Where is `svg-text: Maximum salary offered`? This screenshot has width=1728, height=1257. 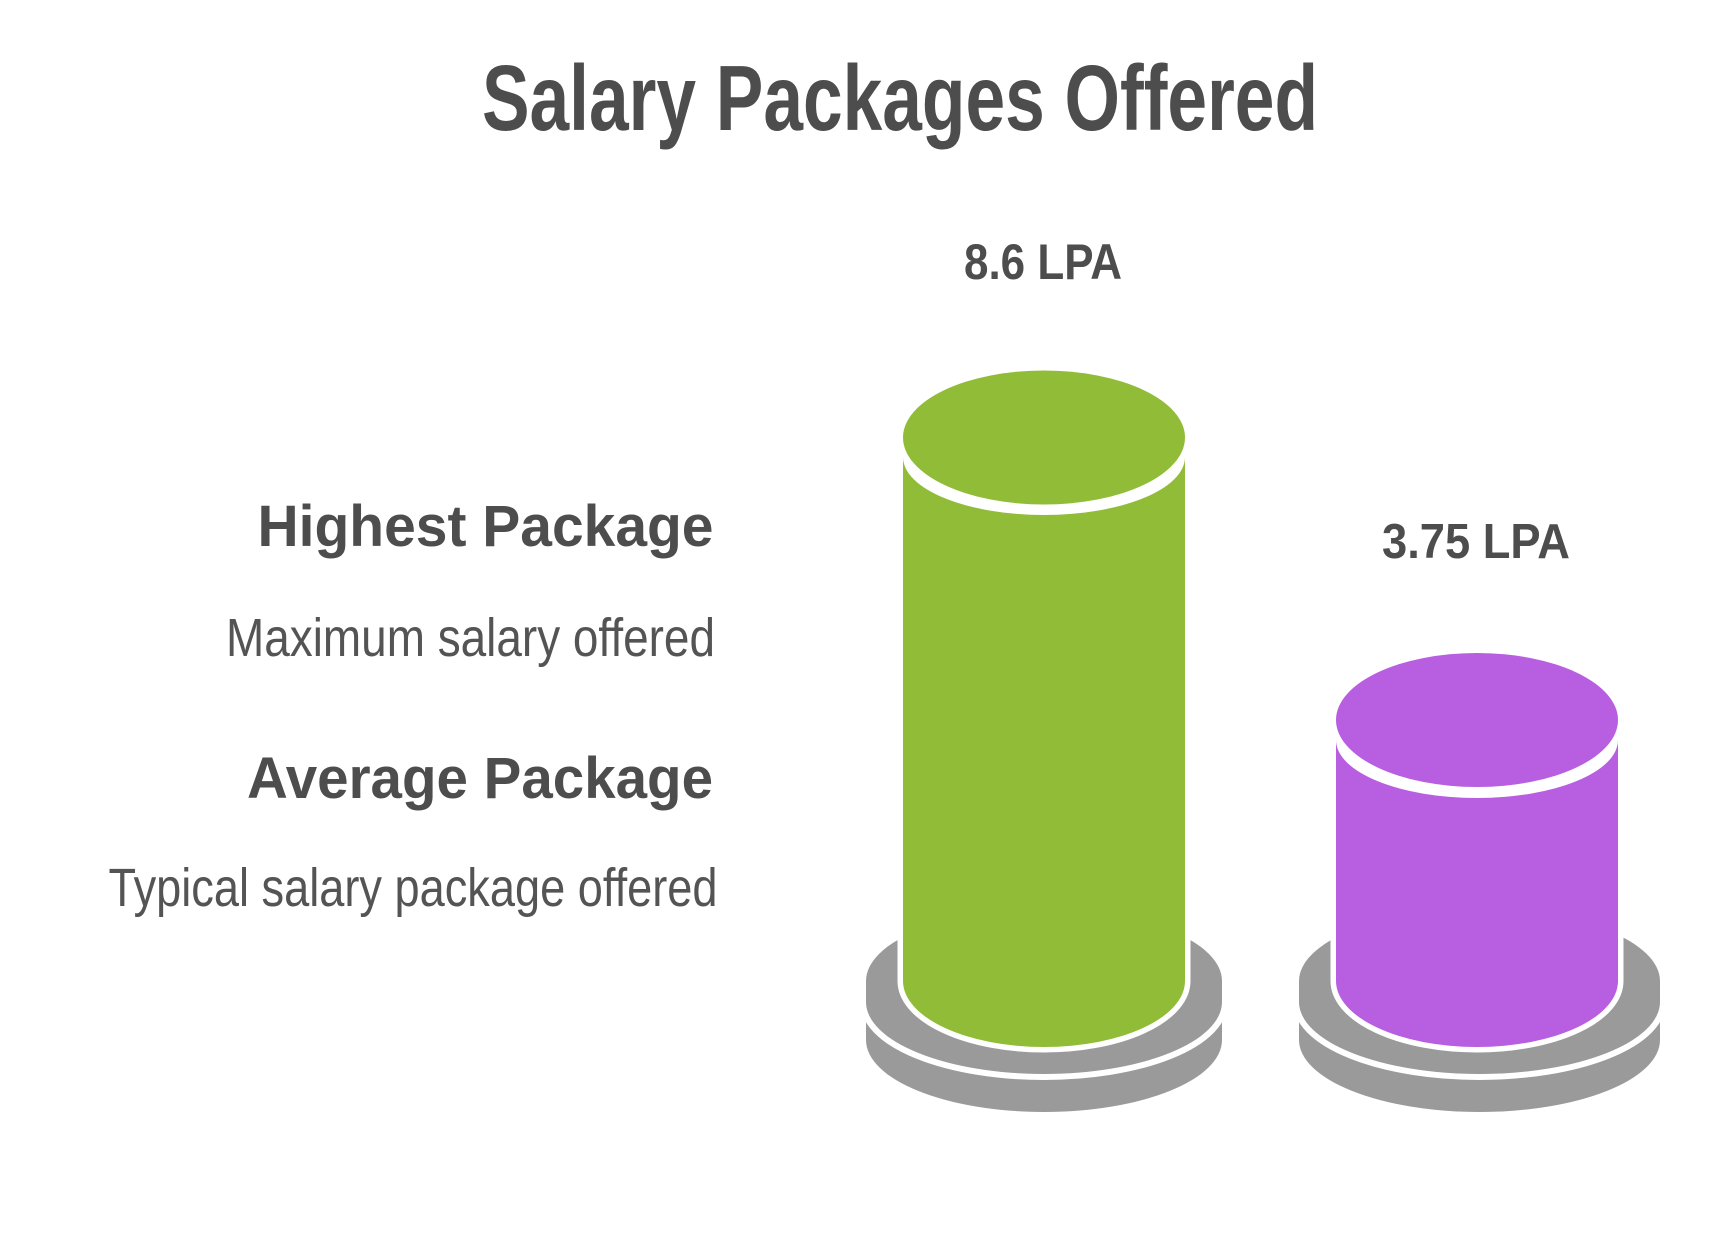 svg-text: Maximum salary offered is located at coordinates (470, 638).